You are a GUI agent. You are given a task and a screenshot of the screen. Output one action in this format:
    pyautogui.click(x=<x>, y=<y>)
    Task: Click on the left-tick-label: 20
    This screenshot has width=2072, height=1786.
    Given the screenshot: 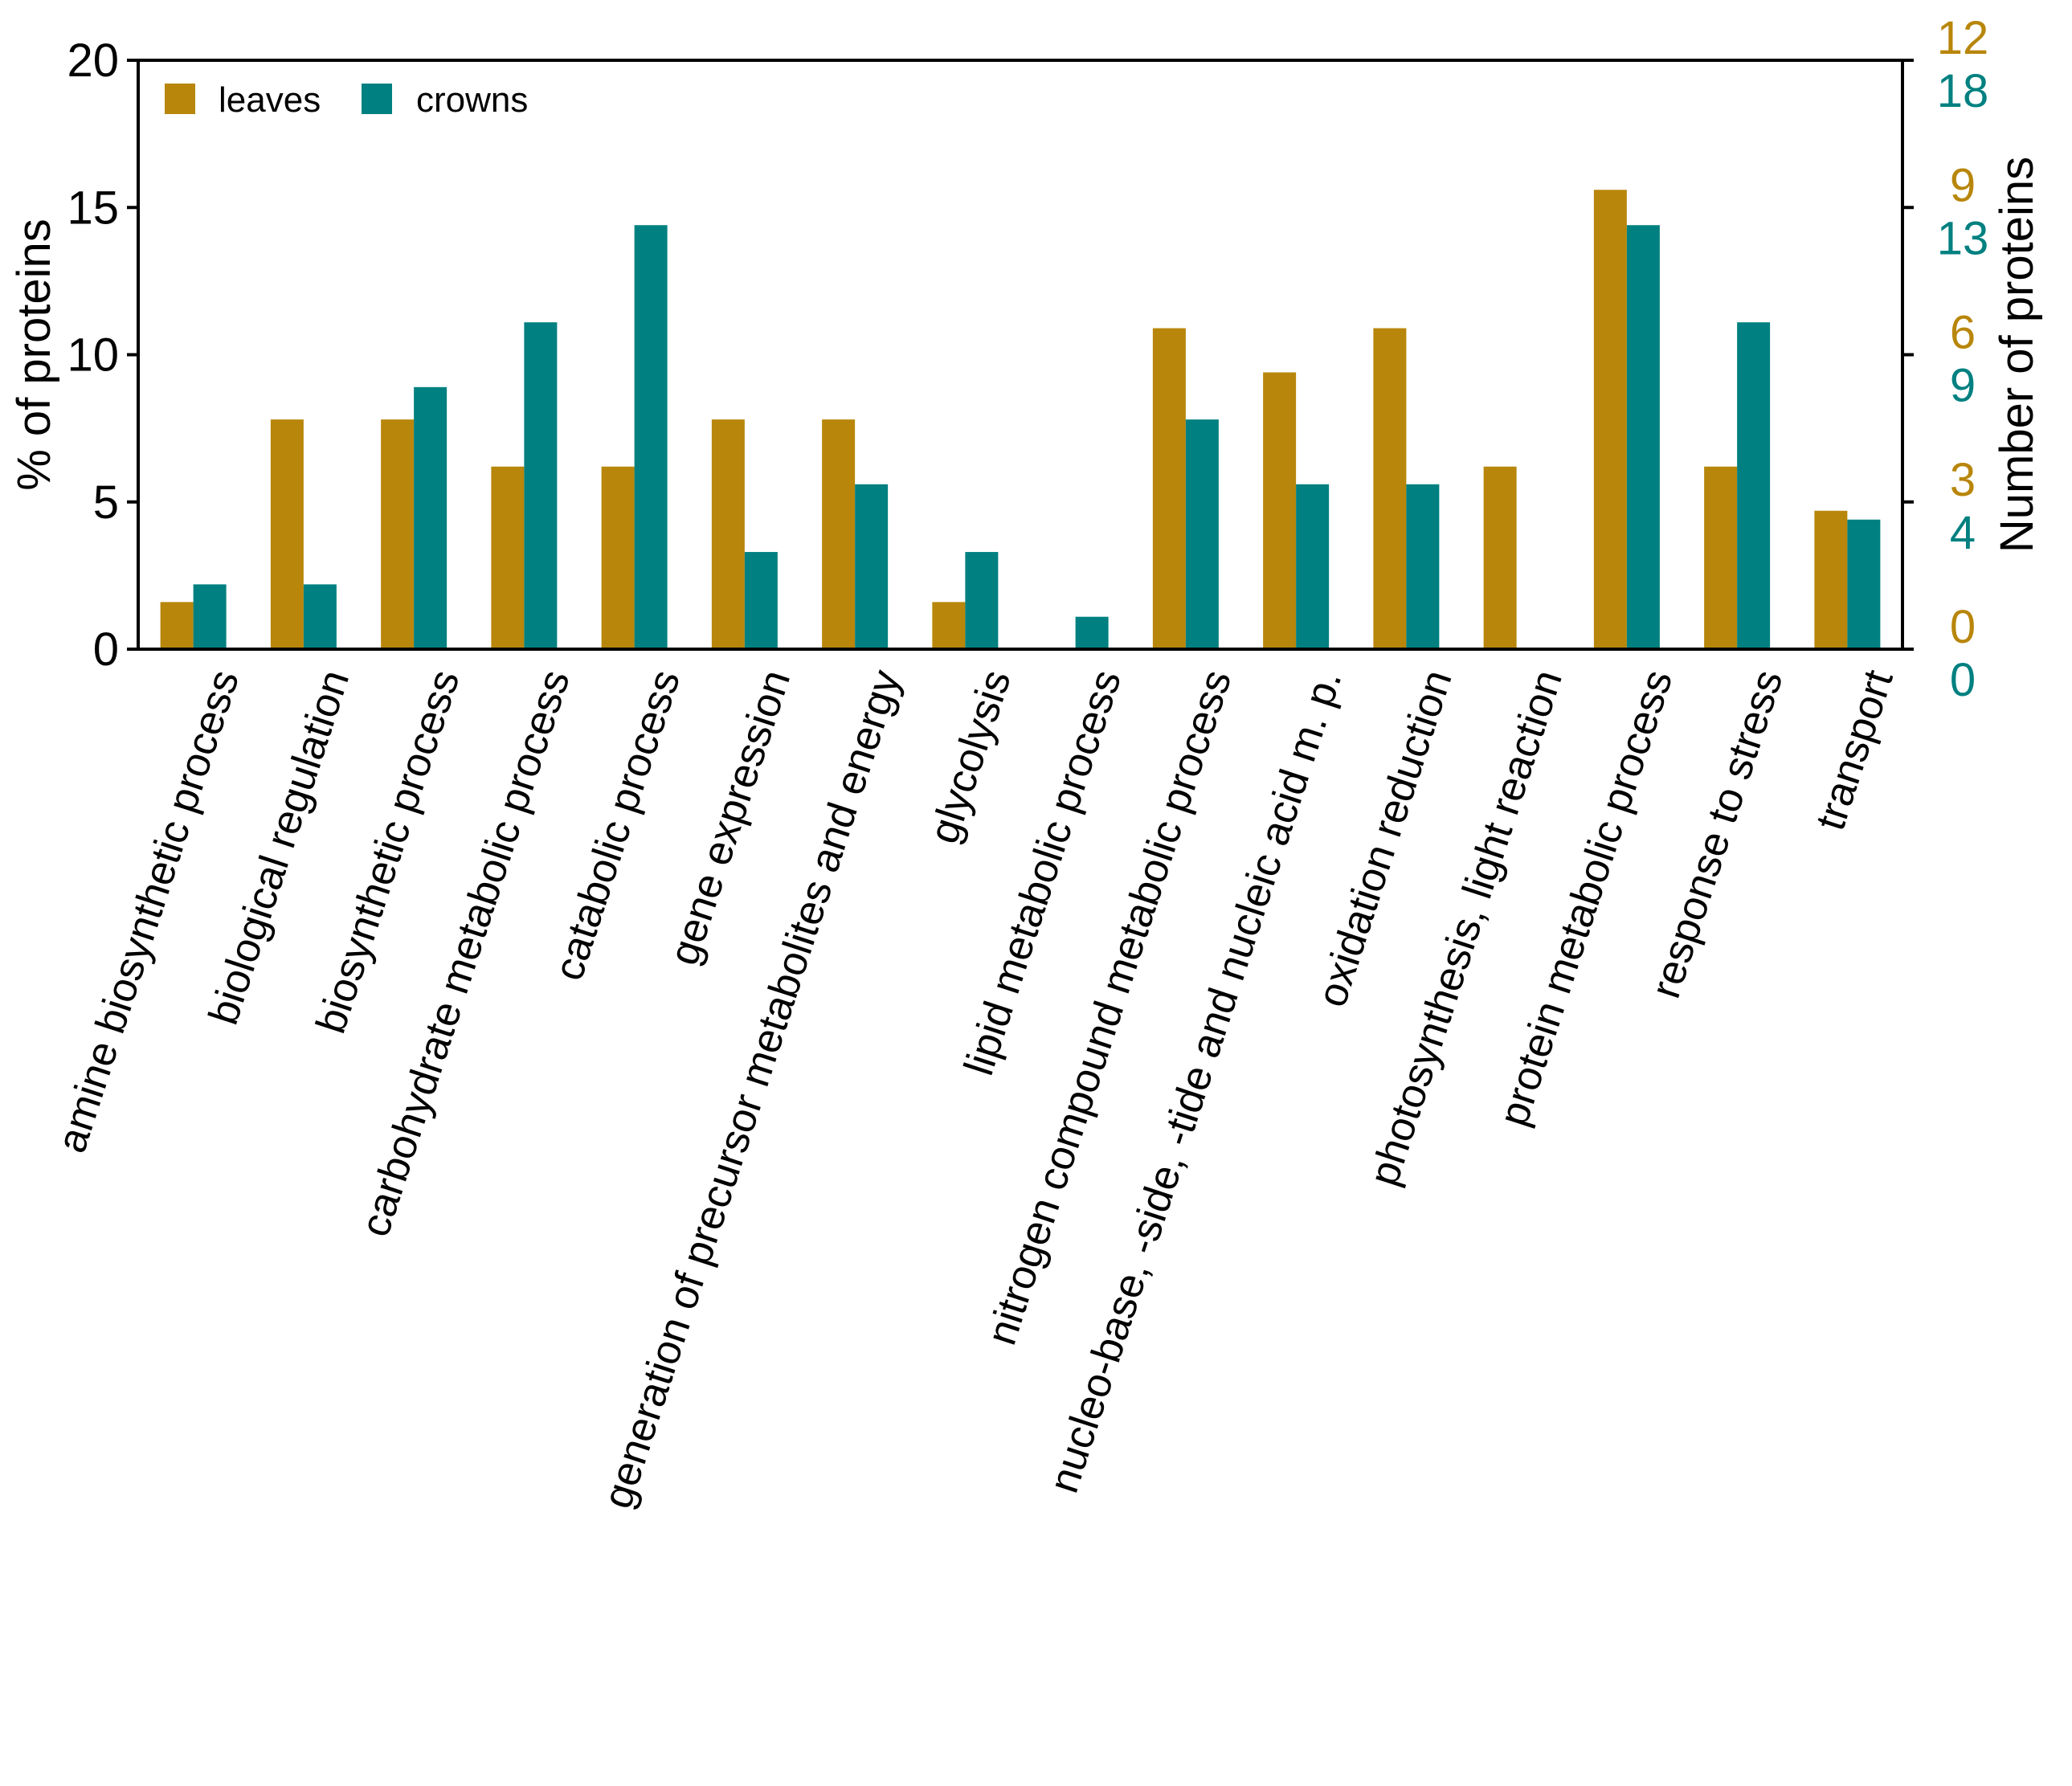 What is the action you would take?
    pyautogui.click(x=93, y=61)
    